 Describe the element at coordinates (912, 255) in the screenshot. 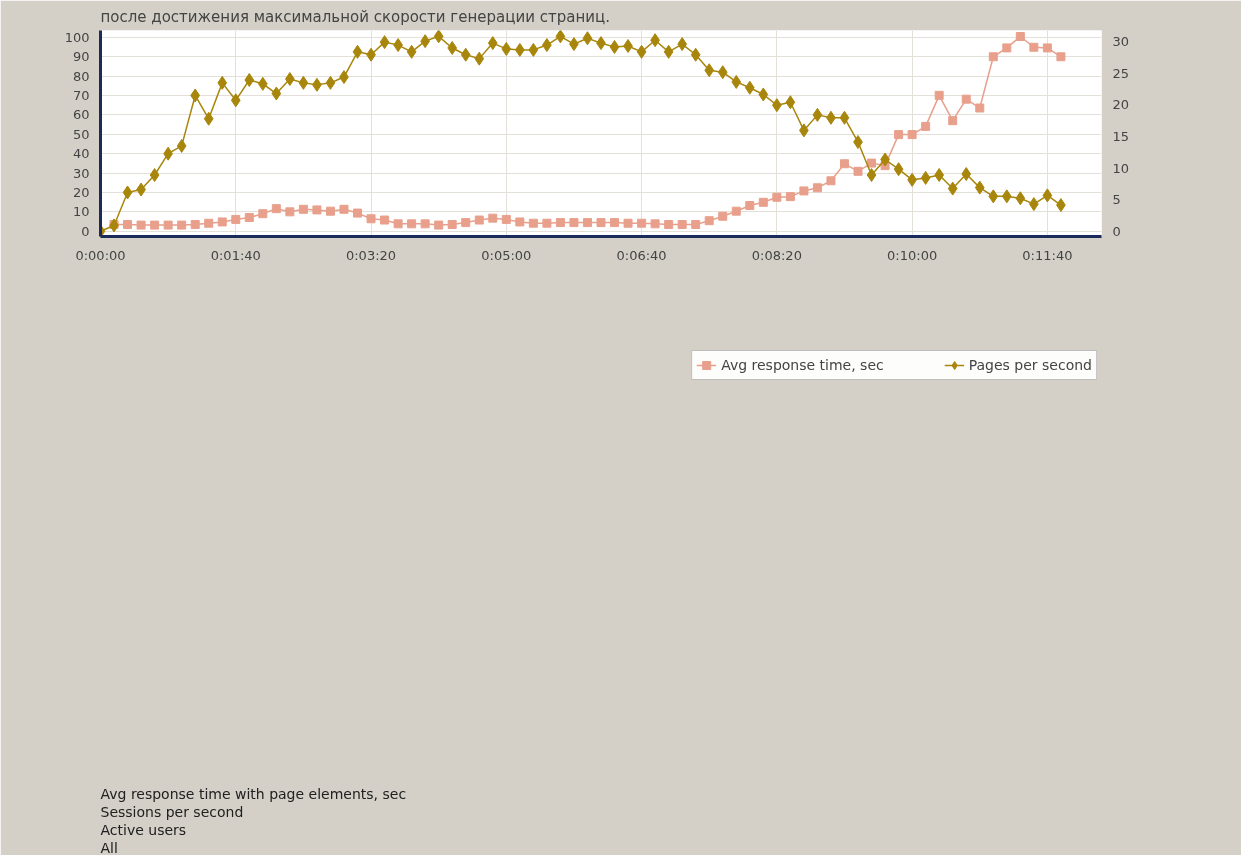

I see `x-tick-label: 0:10:00` at that location.